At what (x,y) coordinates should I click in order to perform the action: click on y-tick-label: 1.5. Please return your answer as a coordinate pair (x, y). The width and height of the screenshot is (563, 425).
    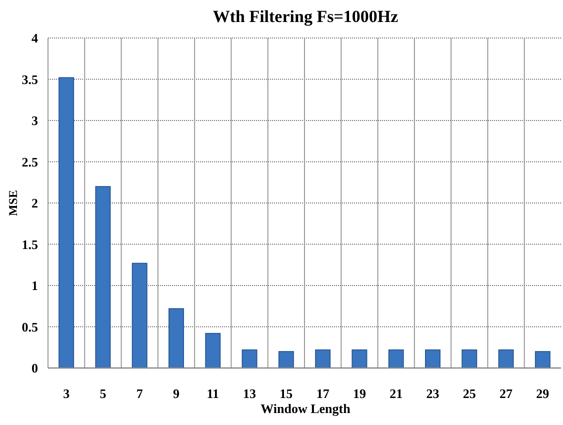
    Looking at the image, I should click on (30, 244).